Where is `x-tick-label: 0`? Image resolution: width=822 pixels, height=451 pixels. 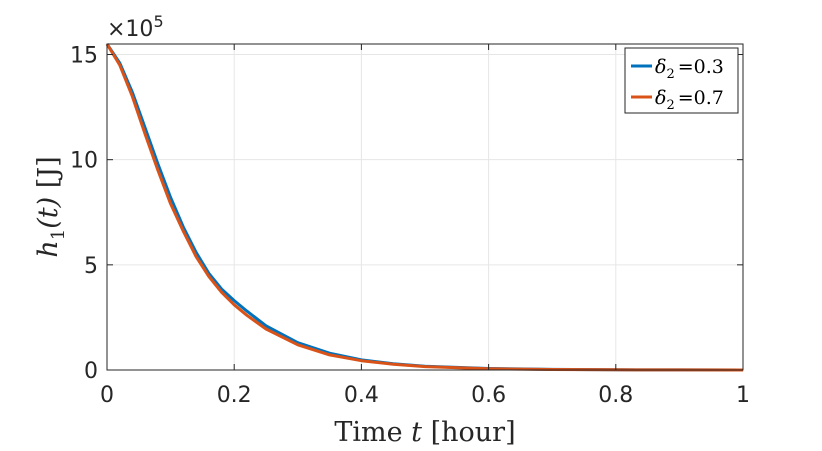
x-tick-label: 0 is located at coordinates (107, 395).